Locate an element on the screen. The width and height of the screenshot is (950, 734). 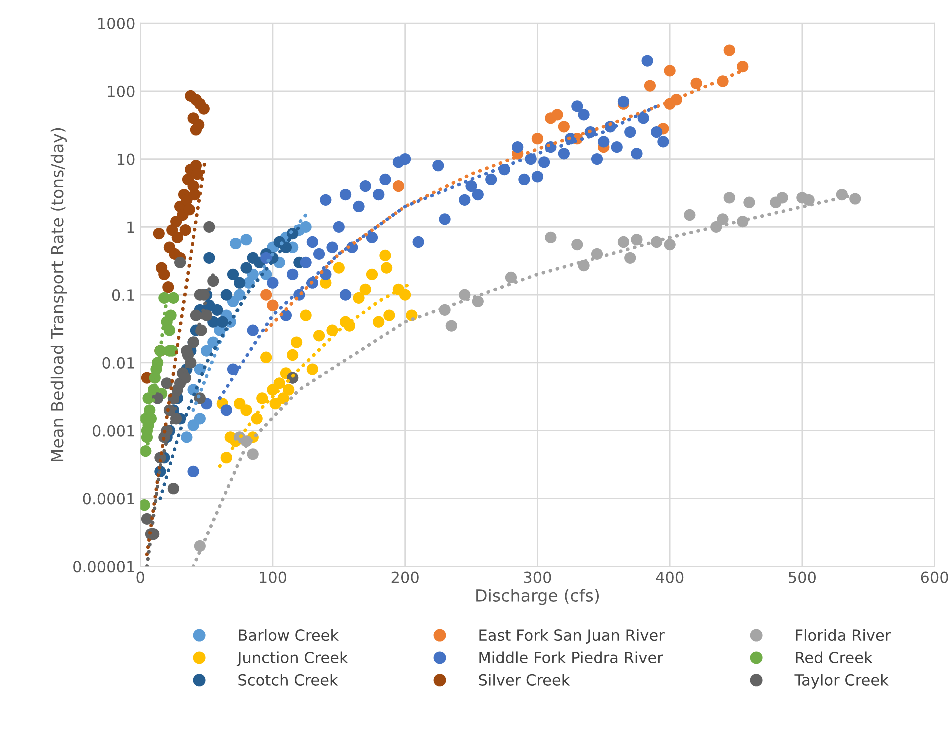
x-tick-label: 200 is located at coordinates (405, 578).